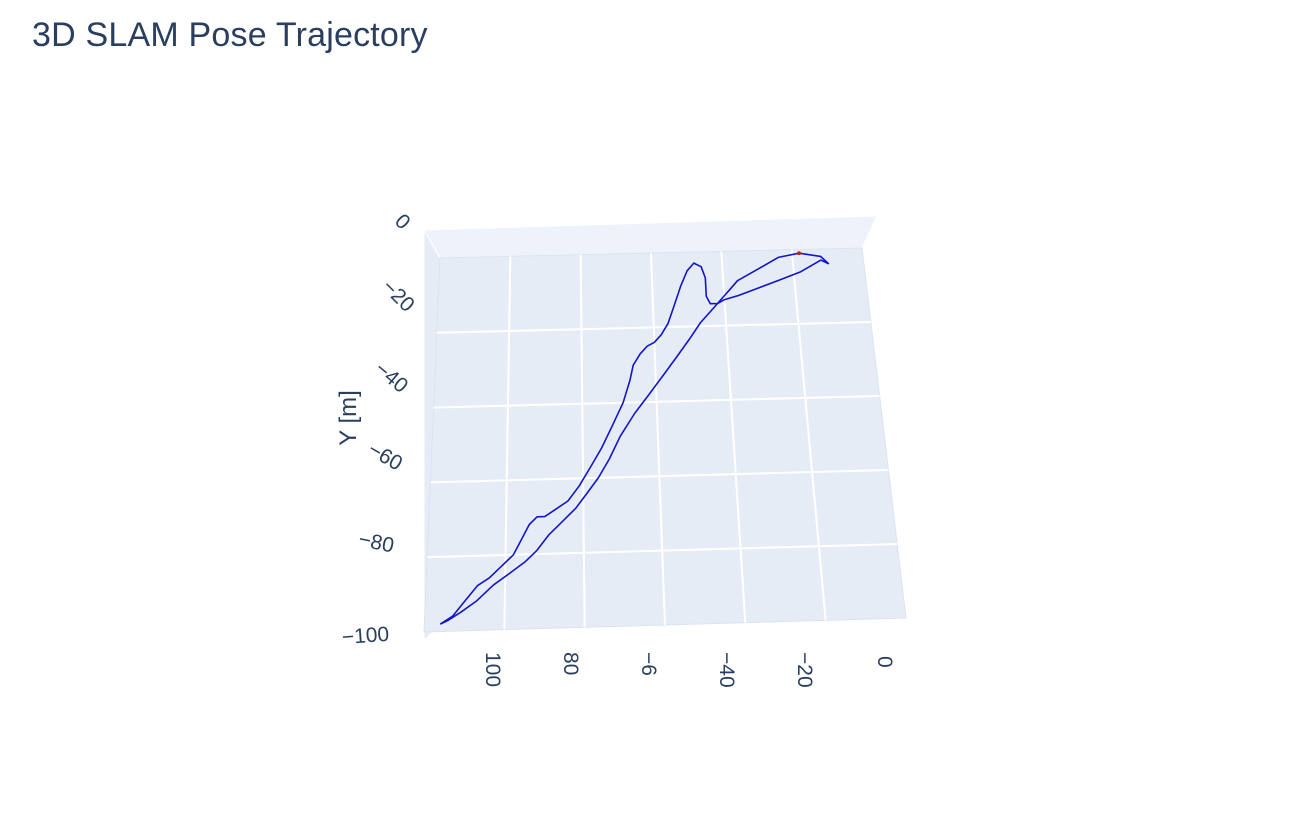 Image resolution: width=1294 pixels, height=826 pixels. I want to click on x-tick-label: −20, so click(804, 670).